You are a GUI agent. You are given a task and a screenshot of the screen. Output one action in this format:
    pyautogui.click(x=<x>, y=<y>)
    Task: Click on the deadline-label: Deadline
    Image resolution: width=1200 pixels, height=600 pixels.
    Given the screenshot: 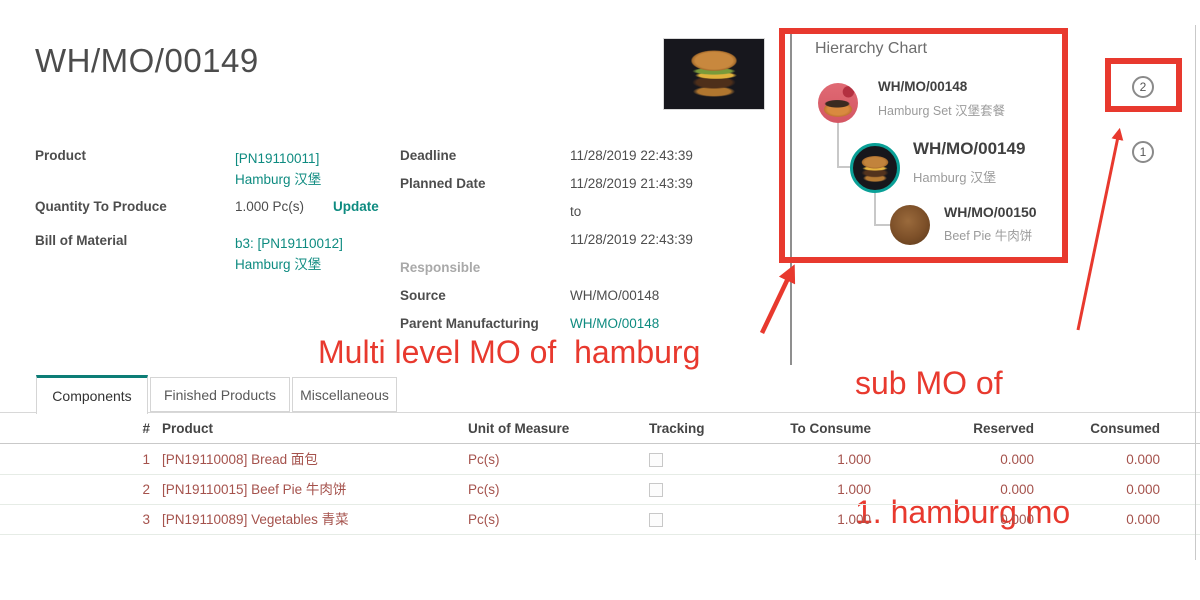 What is the action you would take?
    pyautogui.click(x=428, y=155)
    